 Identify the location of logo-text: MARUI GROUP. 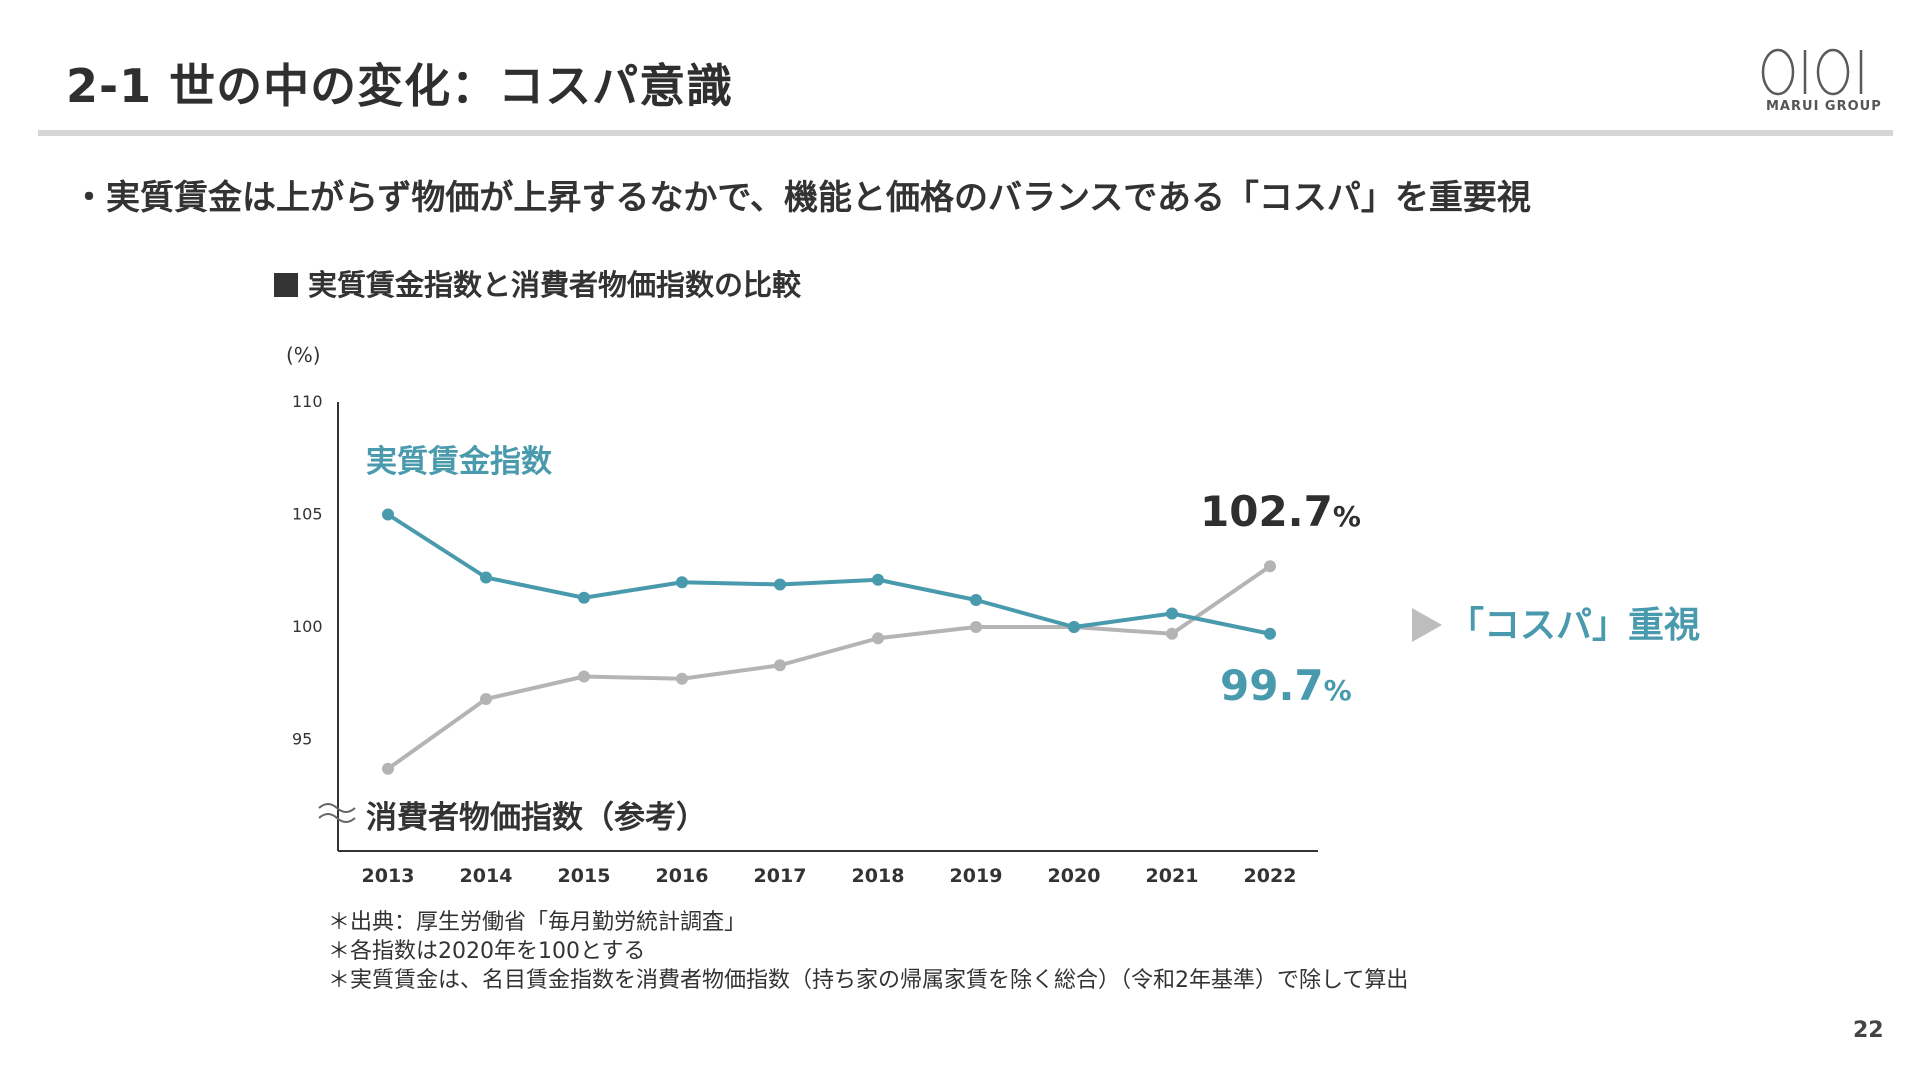
(1824, 106).